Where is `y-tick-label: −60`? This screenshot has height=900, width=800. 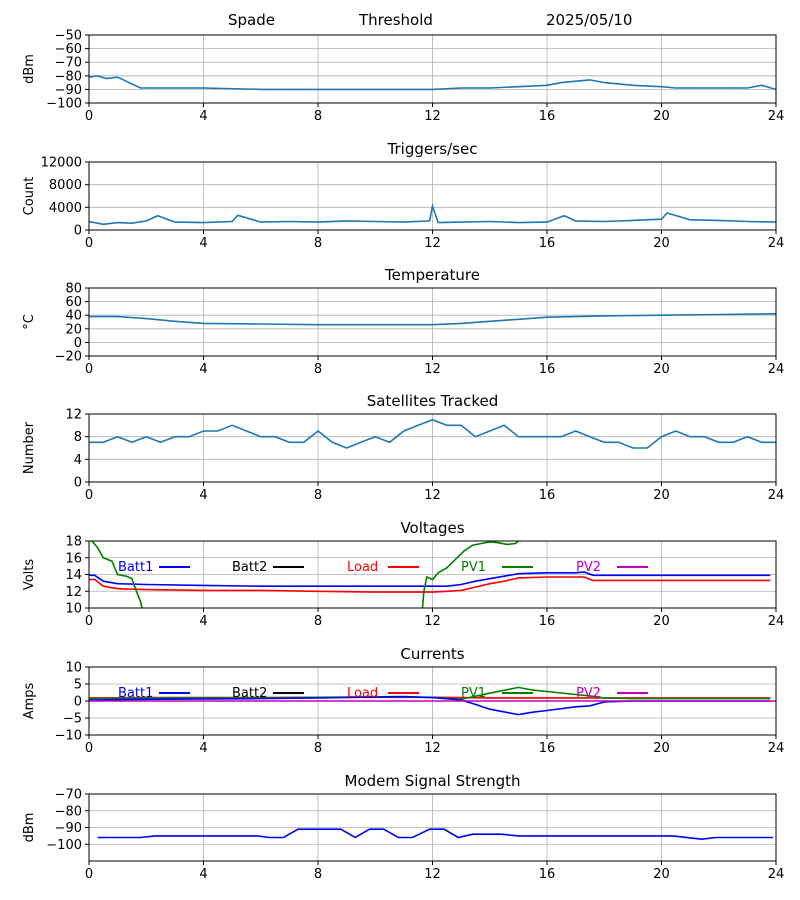
y-tick-label: −60 is located at coordinates (68, 49).